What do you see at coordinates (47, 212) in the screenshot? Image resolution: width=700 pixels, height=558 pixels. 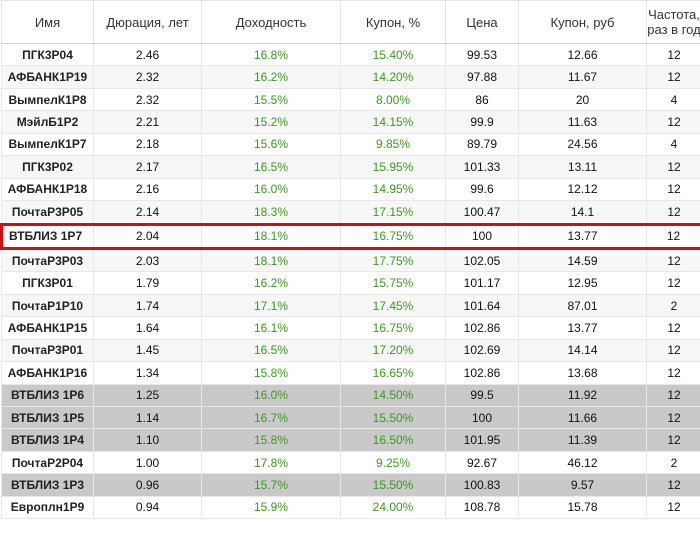 I see `cell-name: ПочтаР3Р05` at bounding box center [47, 212].